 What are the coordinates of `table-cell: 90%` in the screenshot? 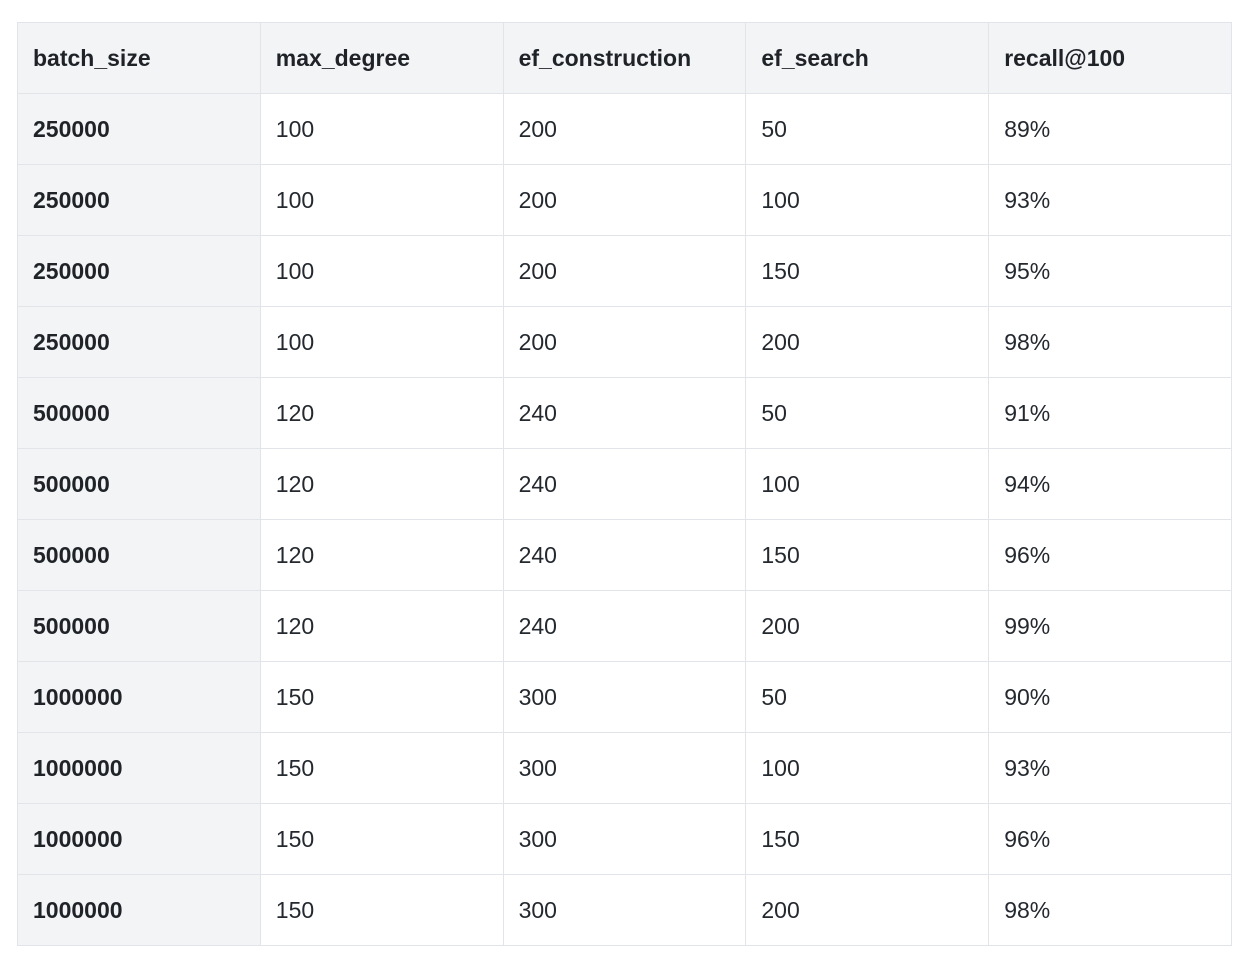 It's located at (1110, 697).